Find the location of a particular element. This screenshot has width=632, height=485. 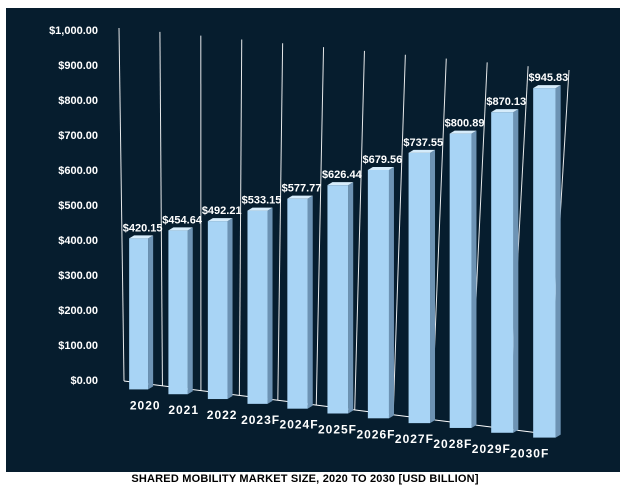

category-label: 2027F is located at coordinates (414, 439).